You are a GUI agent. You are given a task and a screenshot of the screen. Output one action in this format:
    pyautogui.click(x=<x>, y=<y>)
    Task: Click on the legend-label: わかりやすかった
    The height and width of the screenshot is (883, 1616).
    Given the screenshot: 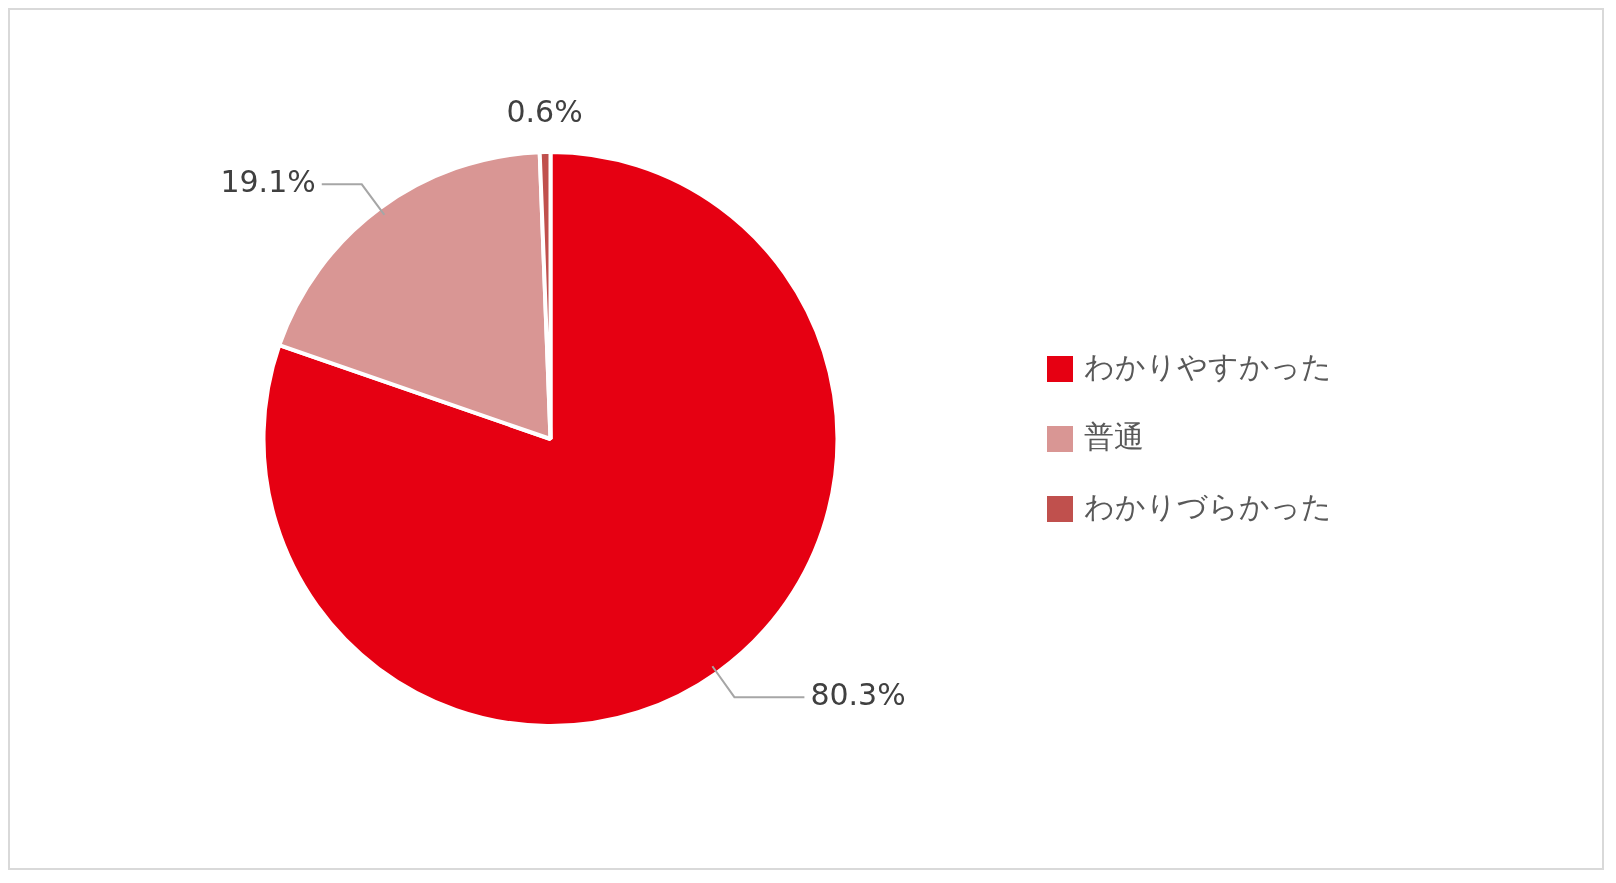 What is the action you would take?
    pyautogui.click(x=1208, y=366)
    